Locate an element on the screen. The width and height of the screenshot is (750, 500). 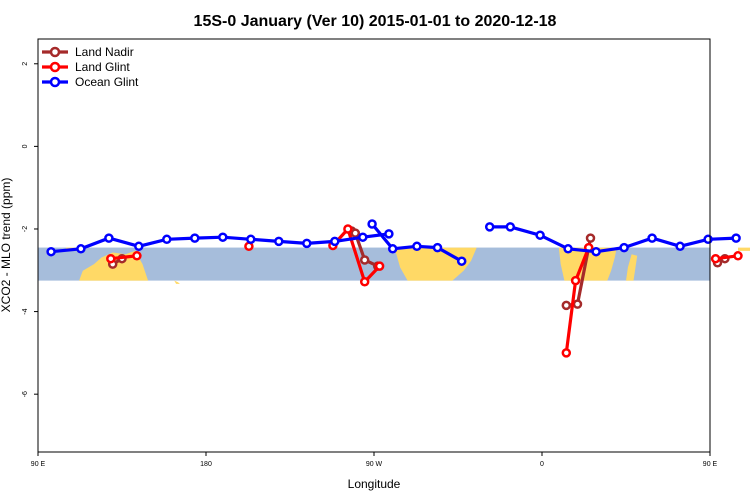
legend-item-ocean-glint: Ocean Glint is located at coordinates (90, 82).